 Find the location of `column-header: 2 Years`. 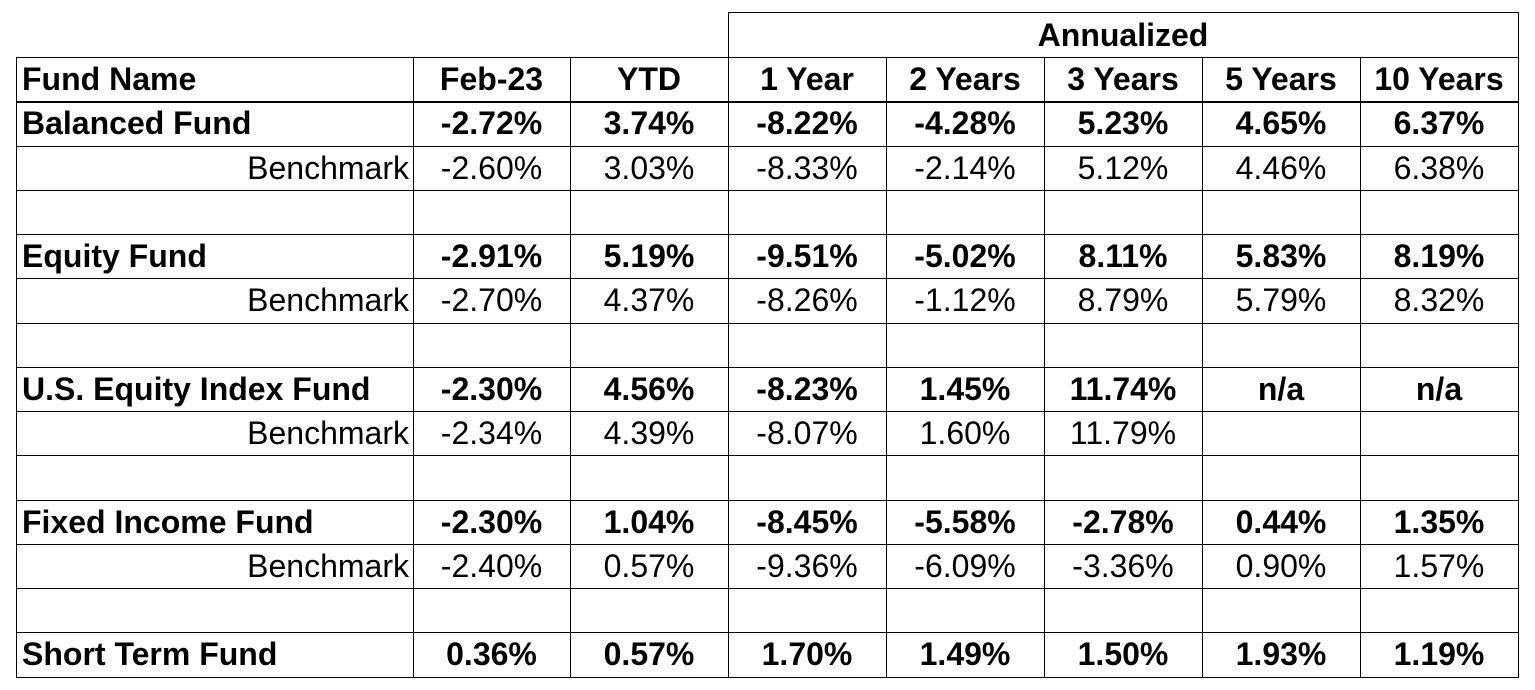

column-header: 2 Years is located at coordinates (965, 79).